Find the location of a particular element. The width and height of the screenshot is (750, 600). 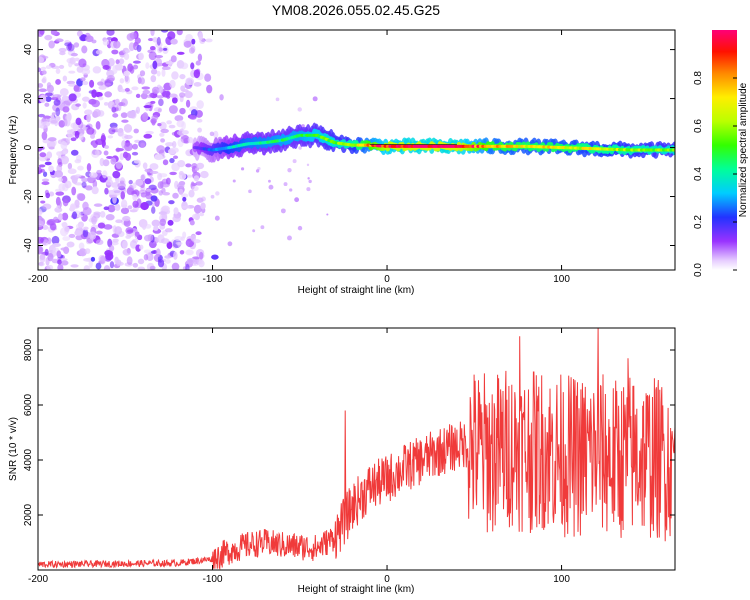

colorbar-label: Normalized spectral amplitude is located at coordinates (743, 149).